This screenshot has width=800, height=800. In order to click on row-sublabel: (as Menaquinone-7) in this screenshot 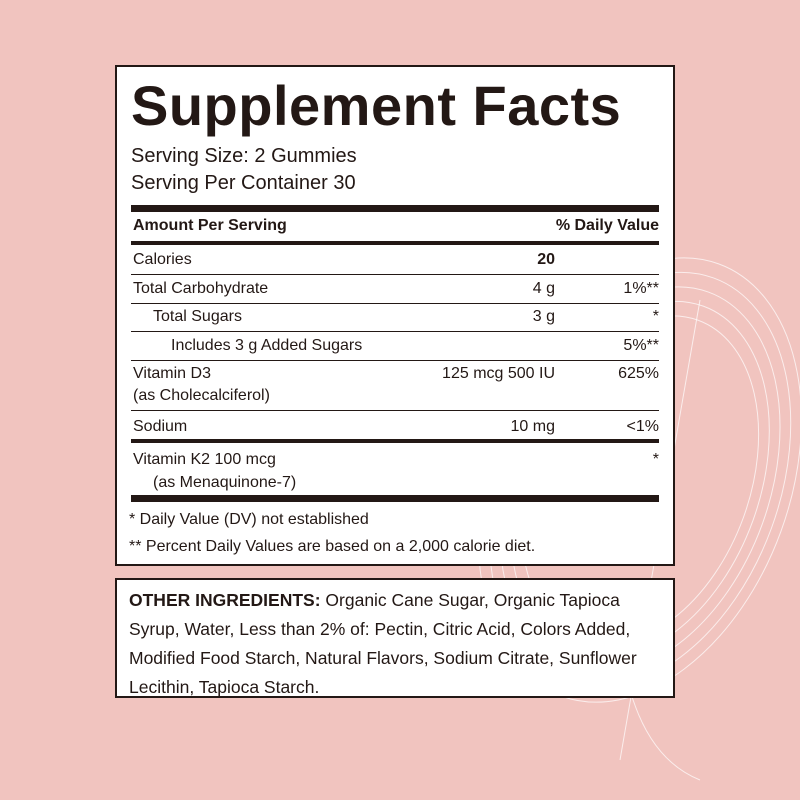, I will do `click(225, 482)`.